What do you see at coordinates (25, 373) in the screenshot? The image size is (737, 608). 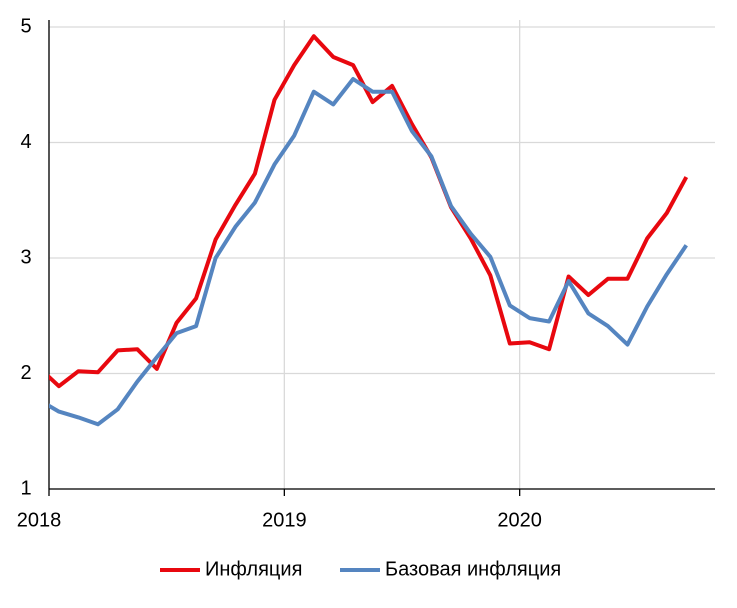 I see `y-tick-label: 2` at bounding box center [25, 373].